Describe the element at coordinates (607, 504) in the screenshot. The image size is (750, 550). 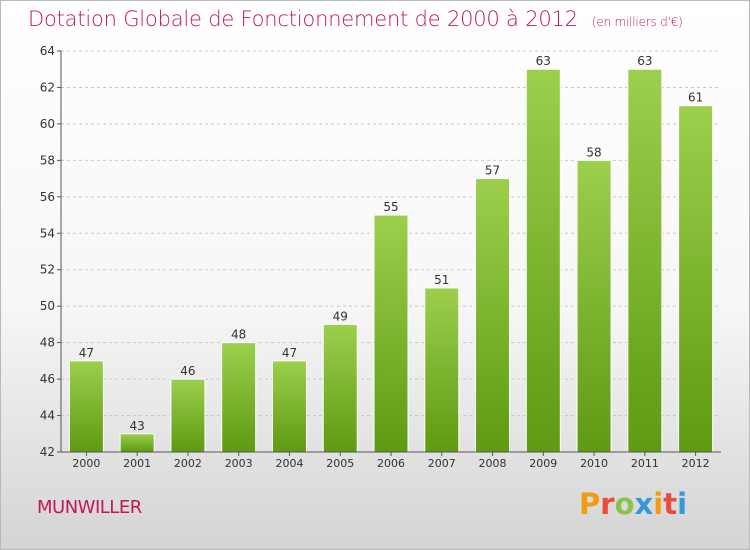
I see `brand-letter: r` at that location.